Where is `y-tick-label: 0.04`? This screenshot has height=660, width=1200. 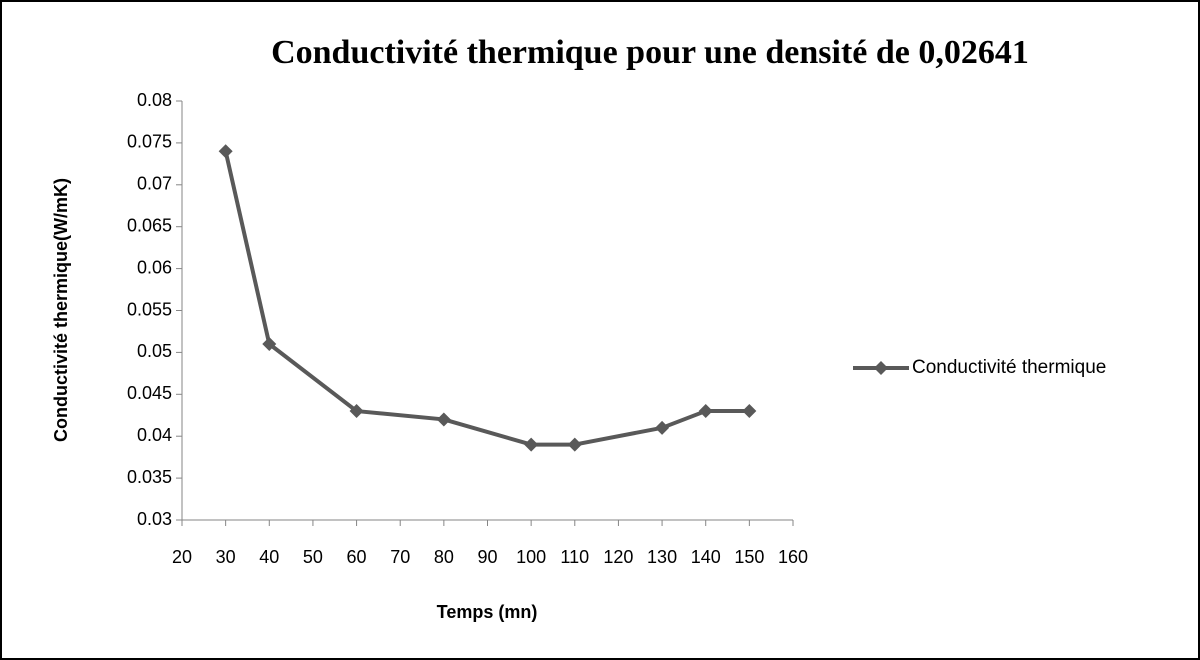 y-tick-label: 0.04 is located at coordinates (154, 435).